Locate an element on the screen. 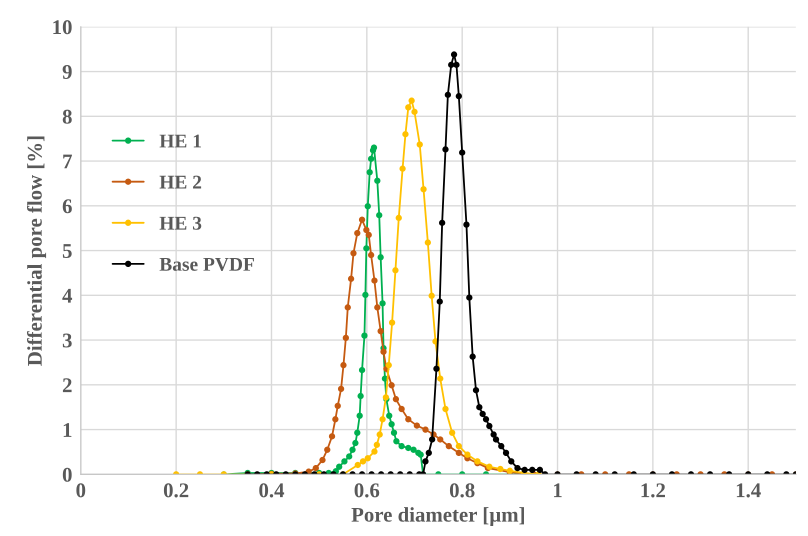 Image resolution: width=808 pixels, height=536 pixels. legend-label: HE 2 is located at coordinates (181, 182).